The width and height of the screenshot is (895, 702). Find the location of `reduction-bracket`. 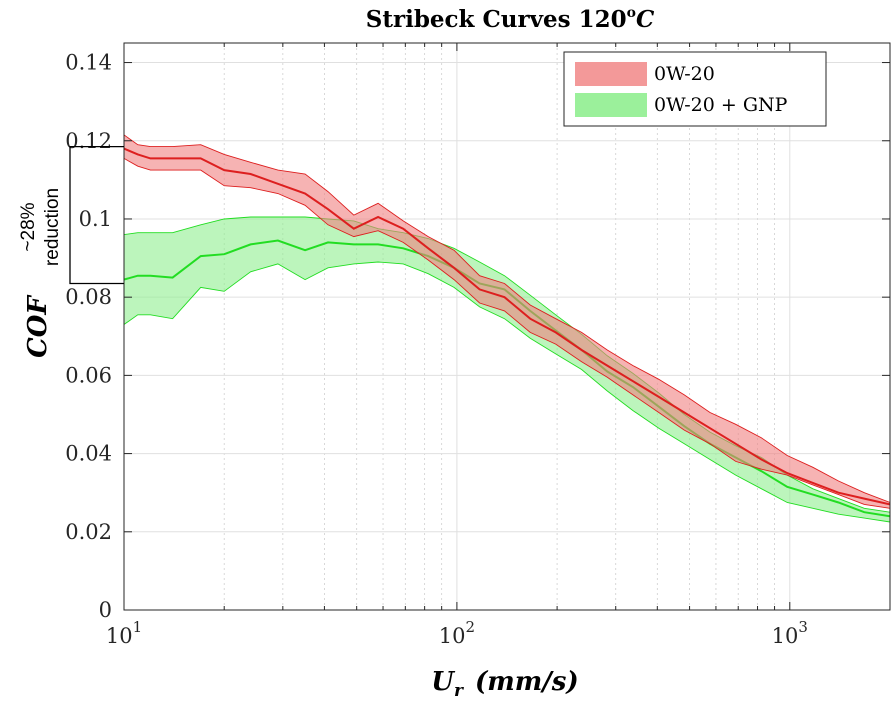

reduction-bracket is located at coordinates (96, 215).